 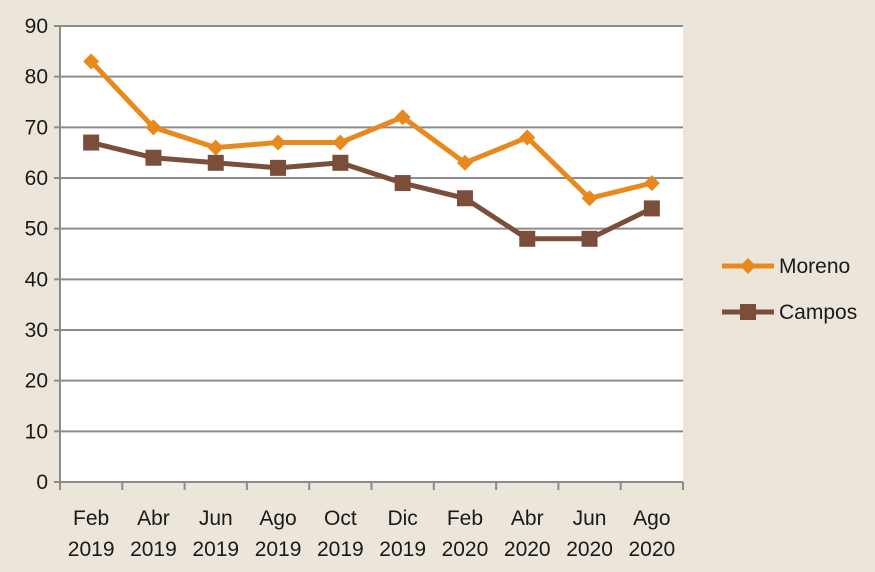 What do you see at coordinates (36, 127) in the screenshot?
I see `y-tick-label: 70` at bounding box center [36, 127].